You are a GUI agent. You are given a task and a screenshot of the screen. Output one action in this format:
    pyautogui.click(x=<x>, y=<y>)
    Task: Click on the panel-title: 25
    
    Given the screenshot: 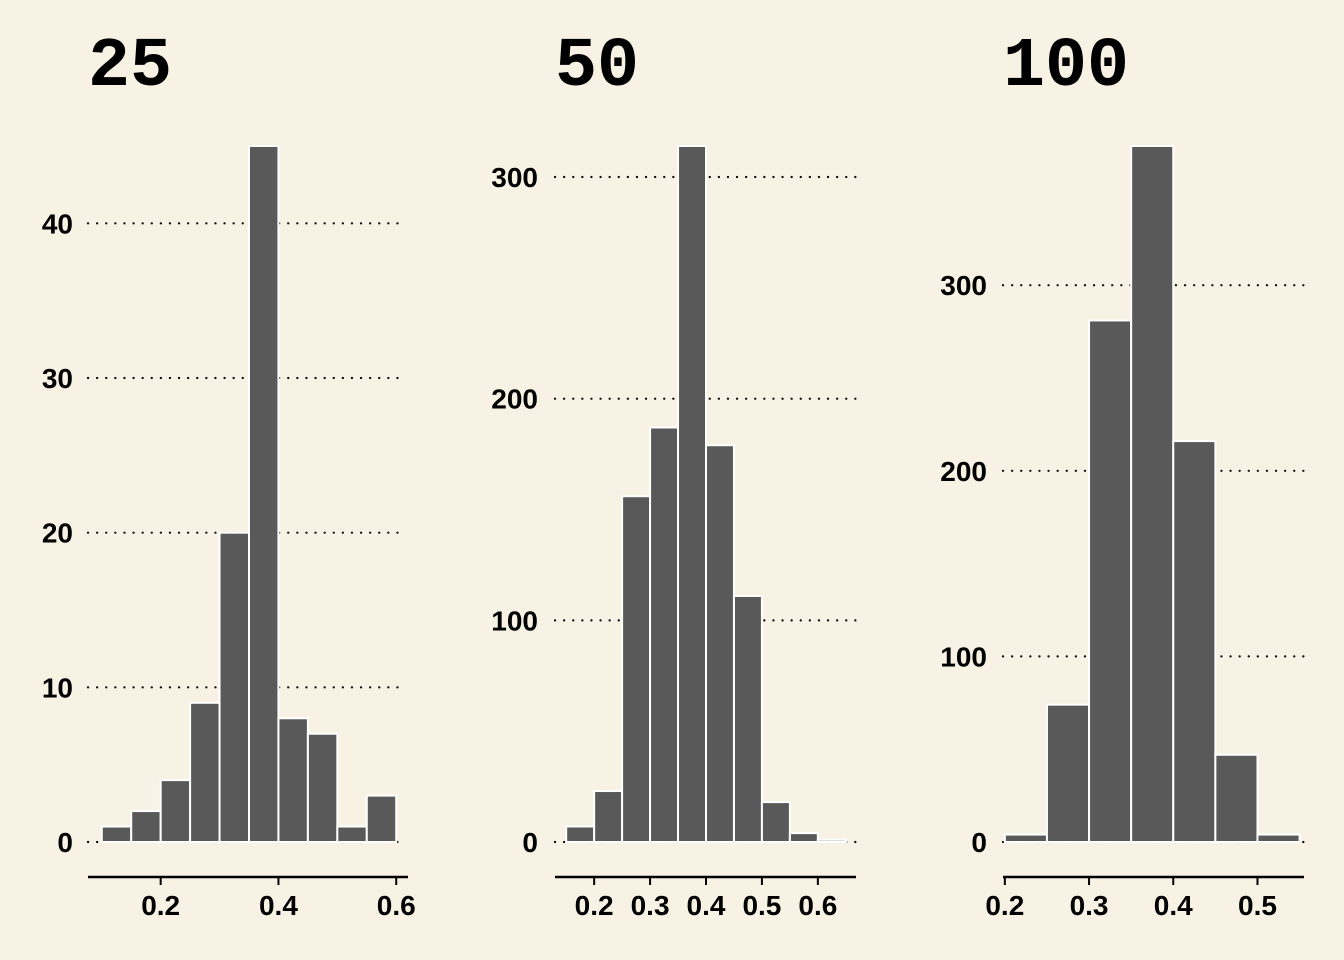 What is the action you would take?
    pyautogui.click(x=130, y=67)
    